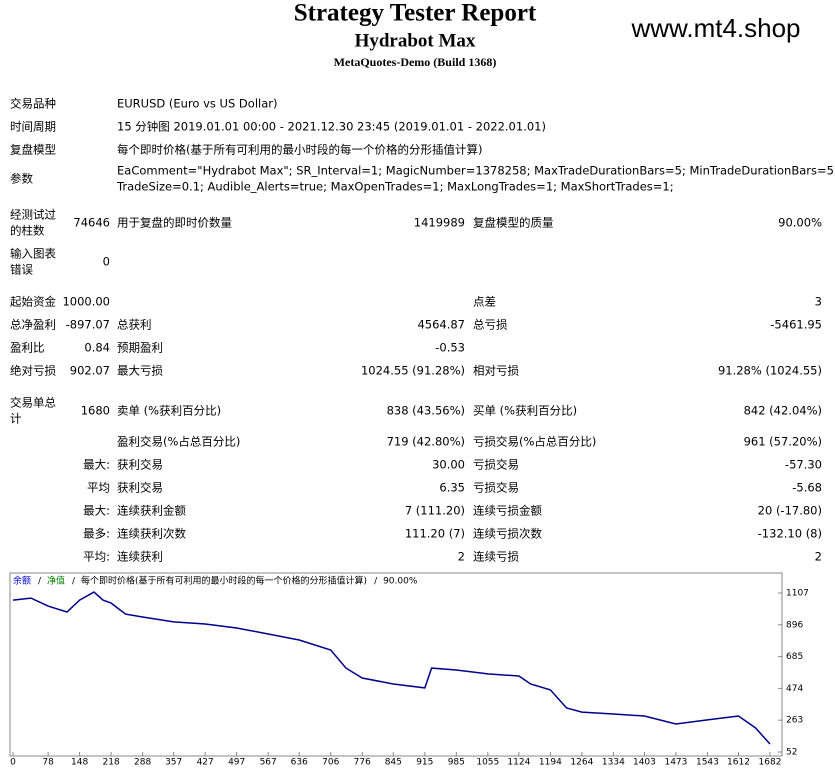  Describe the element at coordinates (48, 763) in the screenshot. I see `x-tick-label: 78` at that location.